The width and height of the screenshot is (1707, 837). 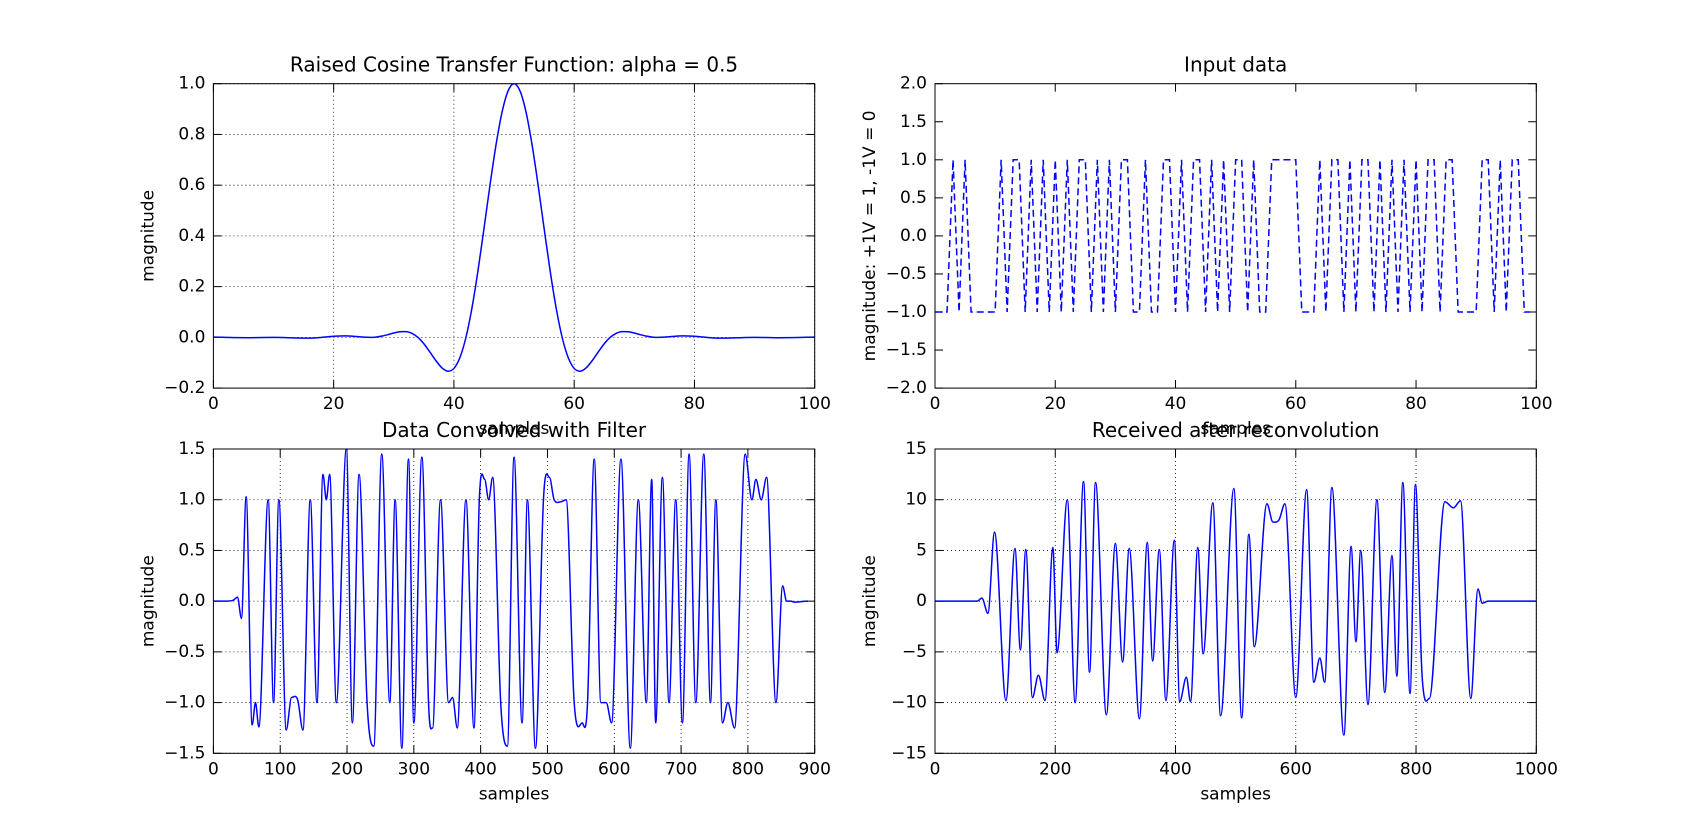 I want to click on y-tick-label: 0.4, so click(x=191, y=236).